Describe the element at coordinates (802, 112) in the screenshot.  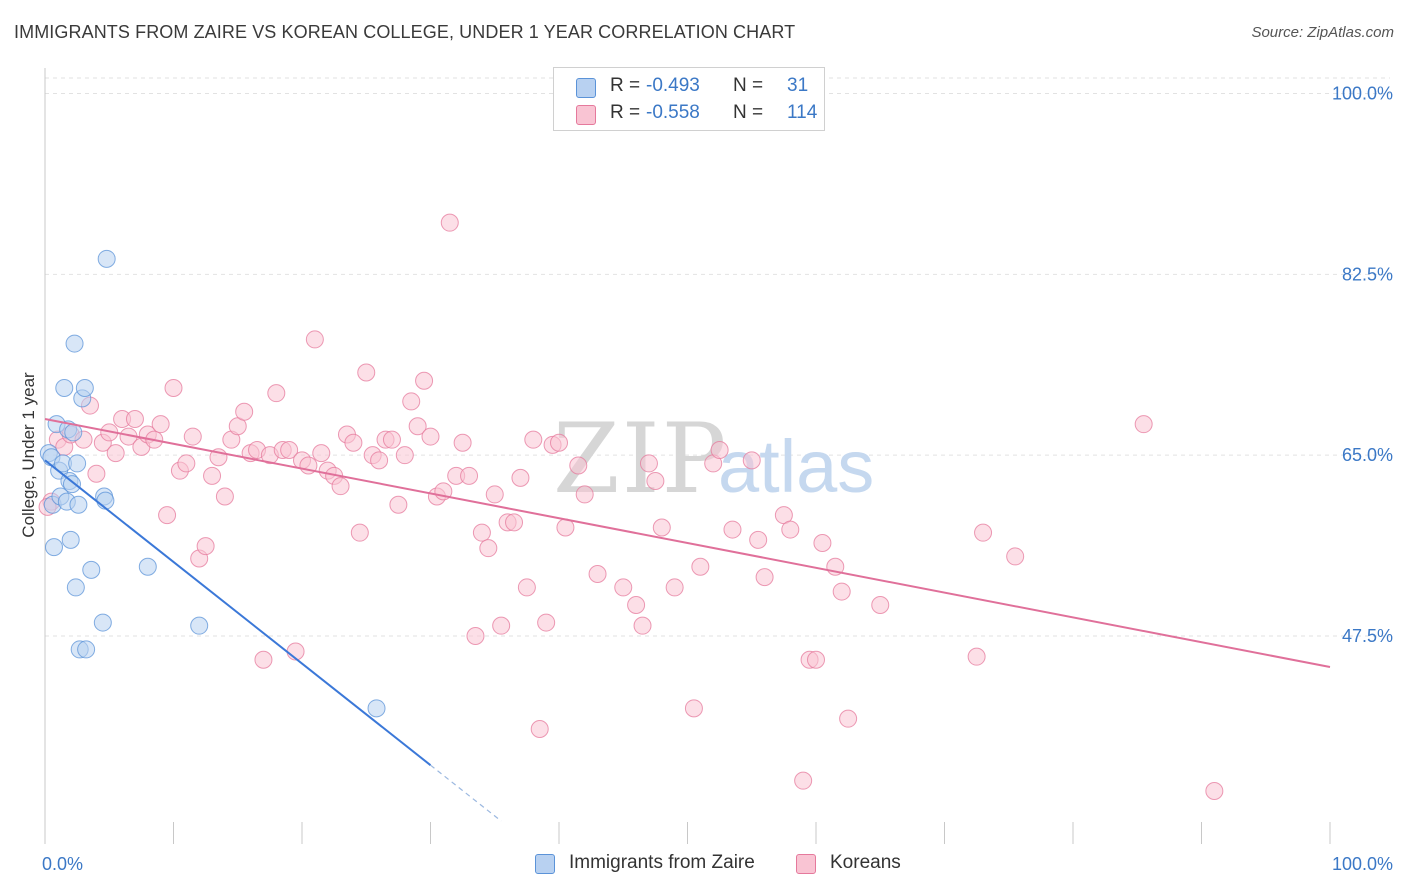
I see `legend-n-value: 114` at that location.